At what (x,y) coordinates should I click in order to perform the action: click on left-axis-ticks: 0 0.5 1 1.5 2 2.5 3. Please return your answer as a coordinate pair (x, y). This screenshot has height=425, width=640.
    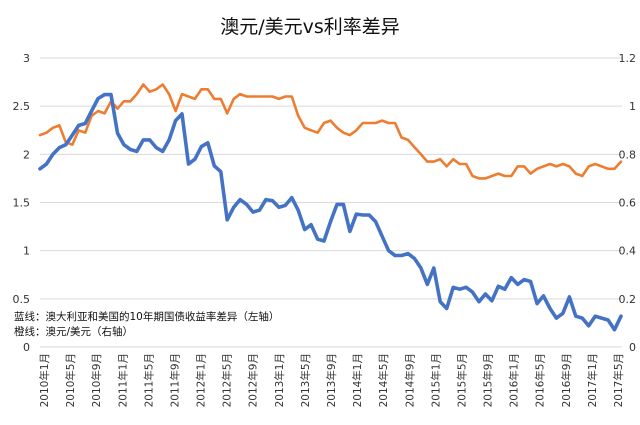
    Looking at the image, I should click on (22, 203).